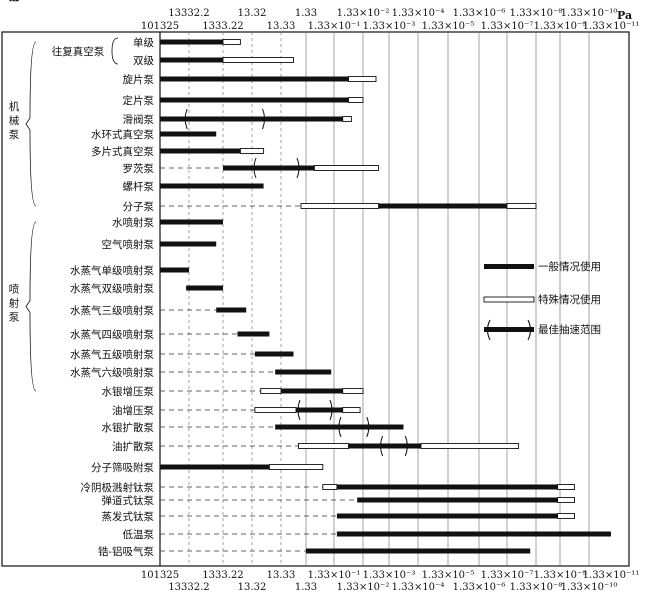 This screenshot has width=650, height=593. I want to click on bottom-tick-label: 1.33×10⁻¹, so click(334, 575).